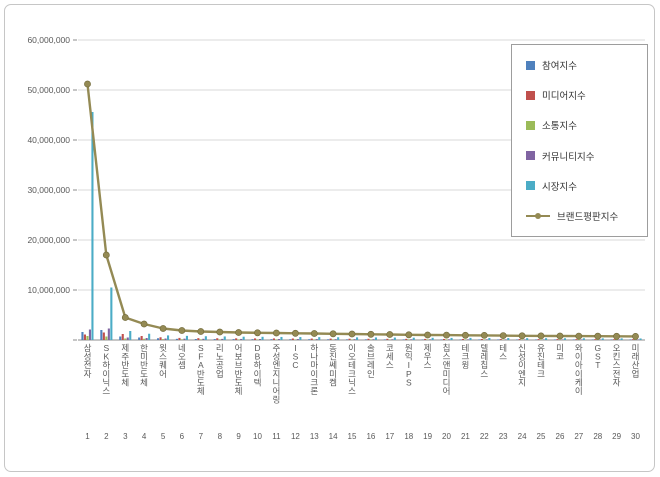 The height and width of the screenshot is (477, 660). What do you see at coordinates (352, 436) in the screenshot?
I see `index-label: 15` at bounding box center [352, 436].